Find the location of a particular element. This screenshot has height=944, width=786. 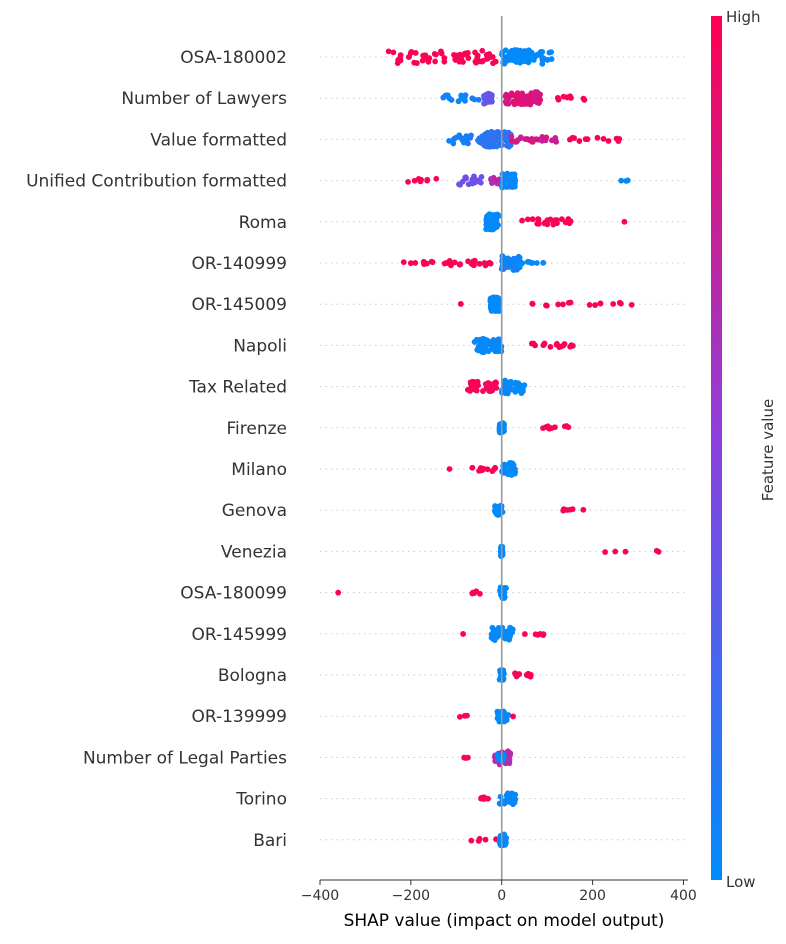

feature-label: Venezia is located at coordinates (254, 552).